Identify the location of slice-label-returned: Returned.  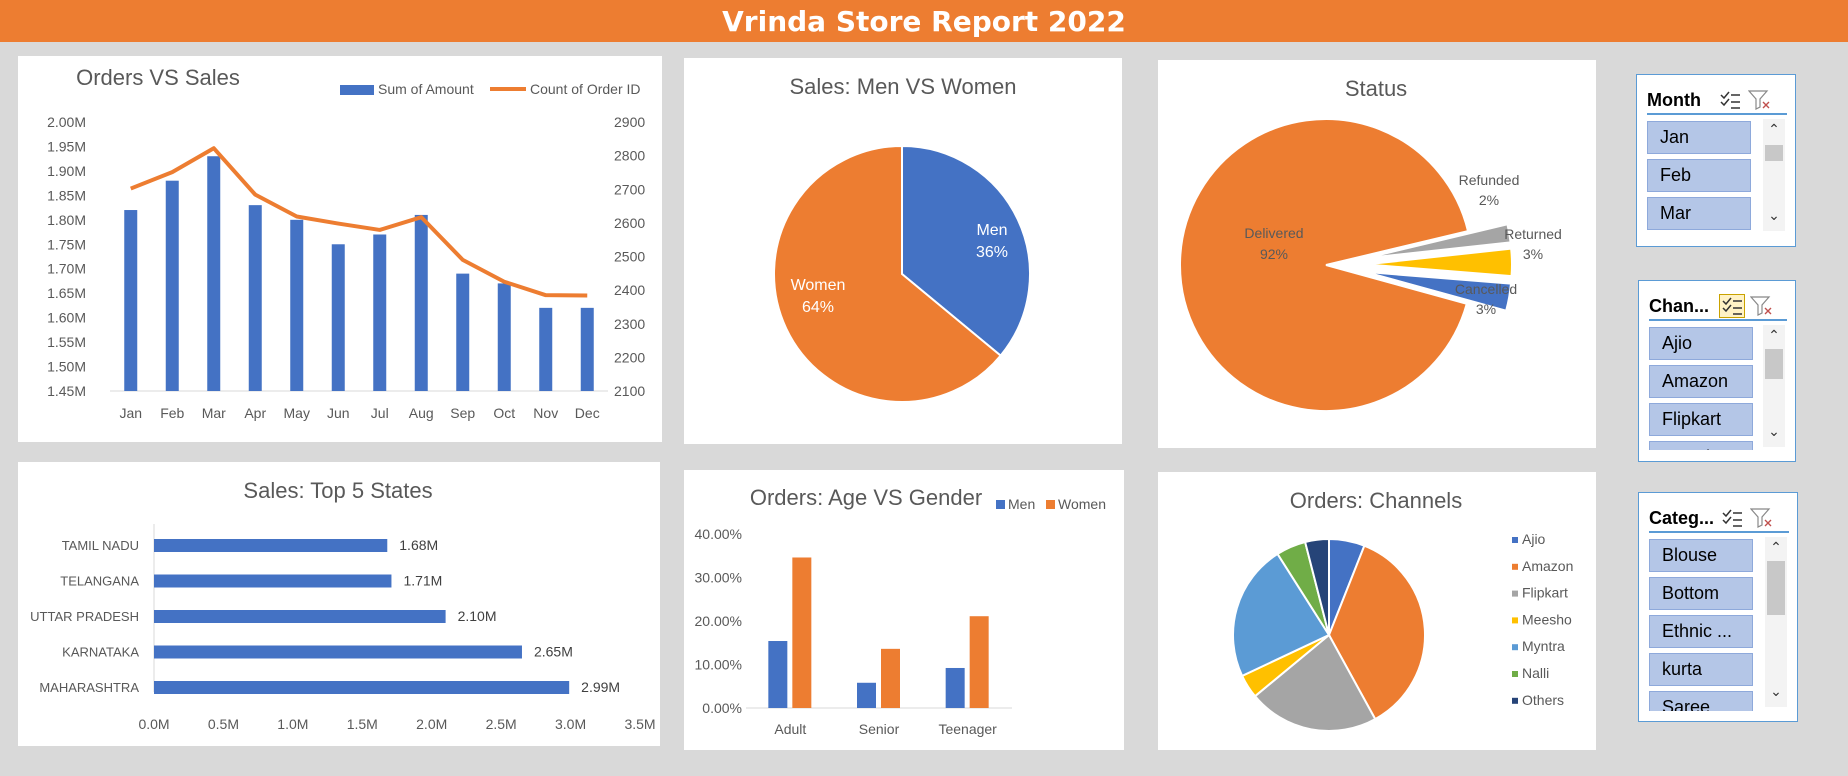
(1533, 234).